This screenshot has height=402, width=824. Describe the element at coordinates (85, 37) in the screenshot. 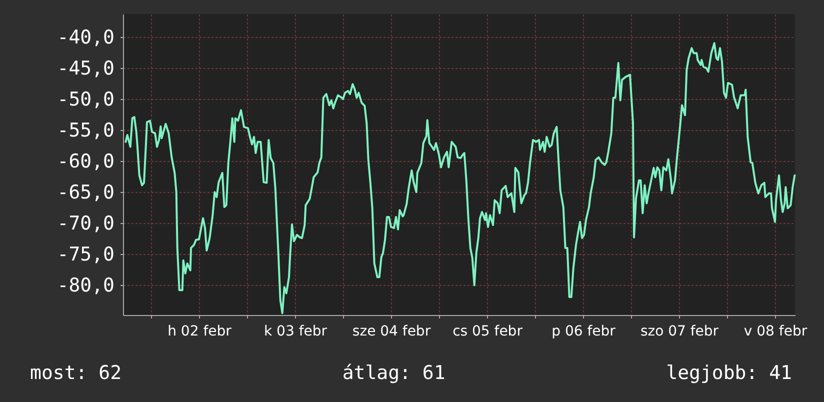

I see `y-tick-label: -40,0` at that location.